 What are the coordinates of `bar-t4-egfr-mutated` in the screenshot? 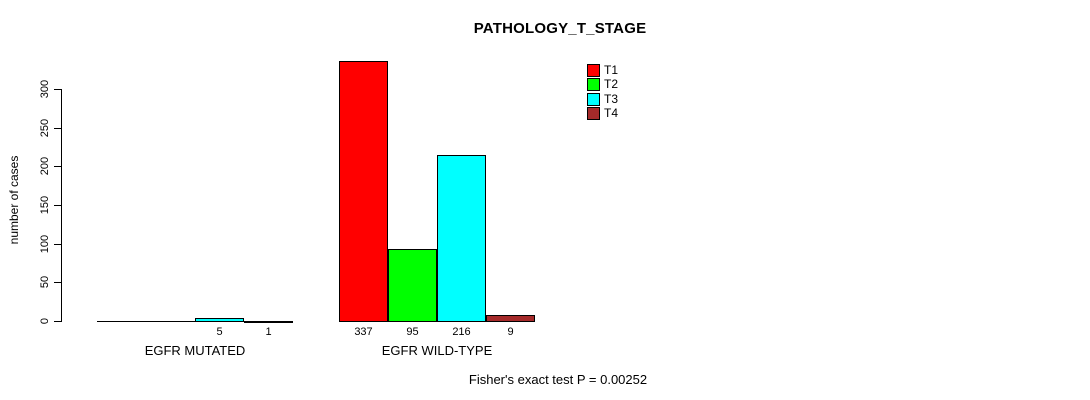 It's located at (268, 322).